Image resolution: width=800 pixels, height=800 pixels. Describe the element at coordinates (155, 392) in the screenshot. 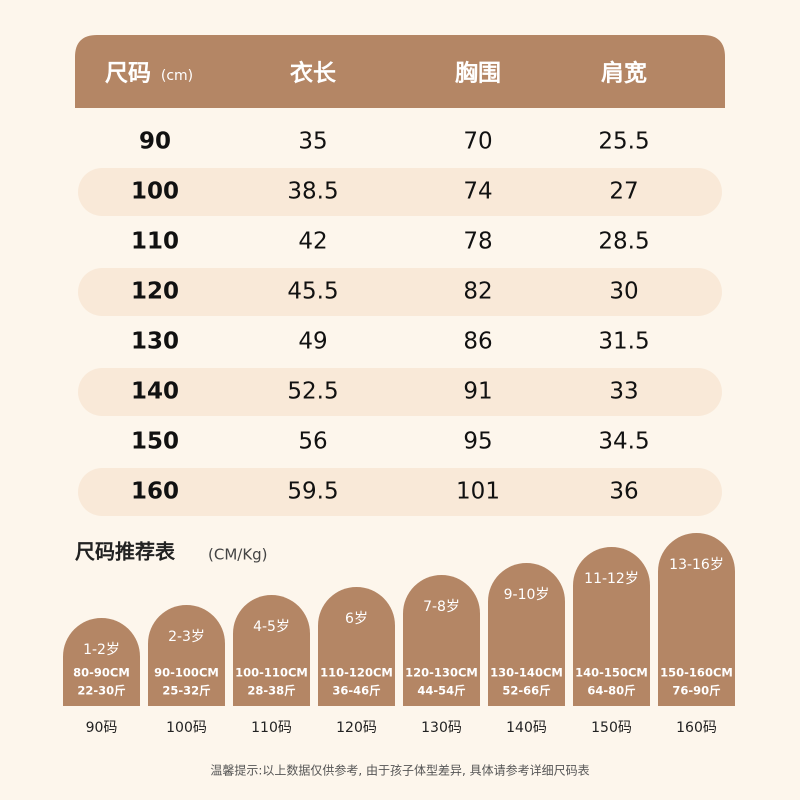

I see `table-cell: 140` at that location.